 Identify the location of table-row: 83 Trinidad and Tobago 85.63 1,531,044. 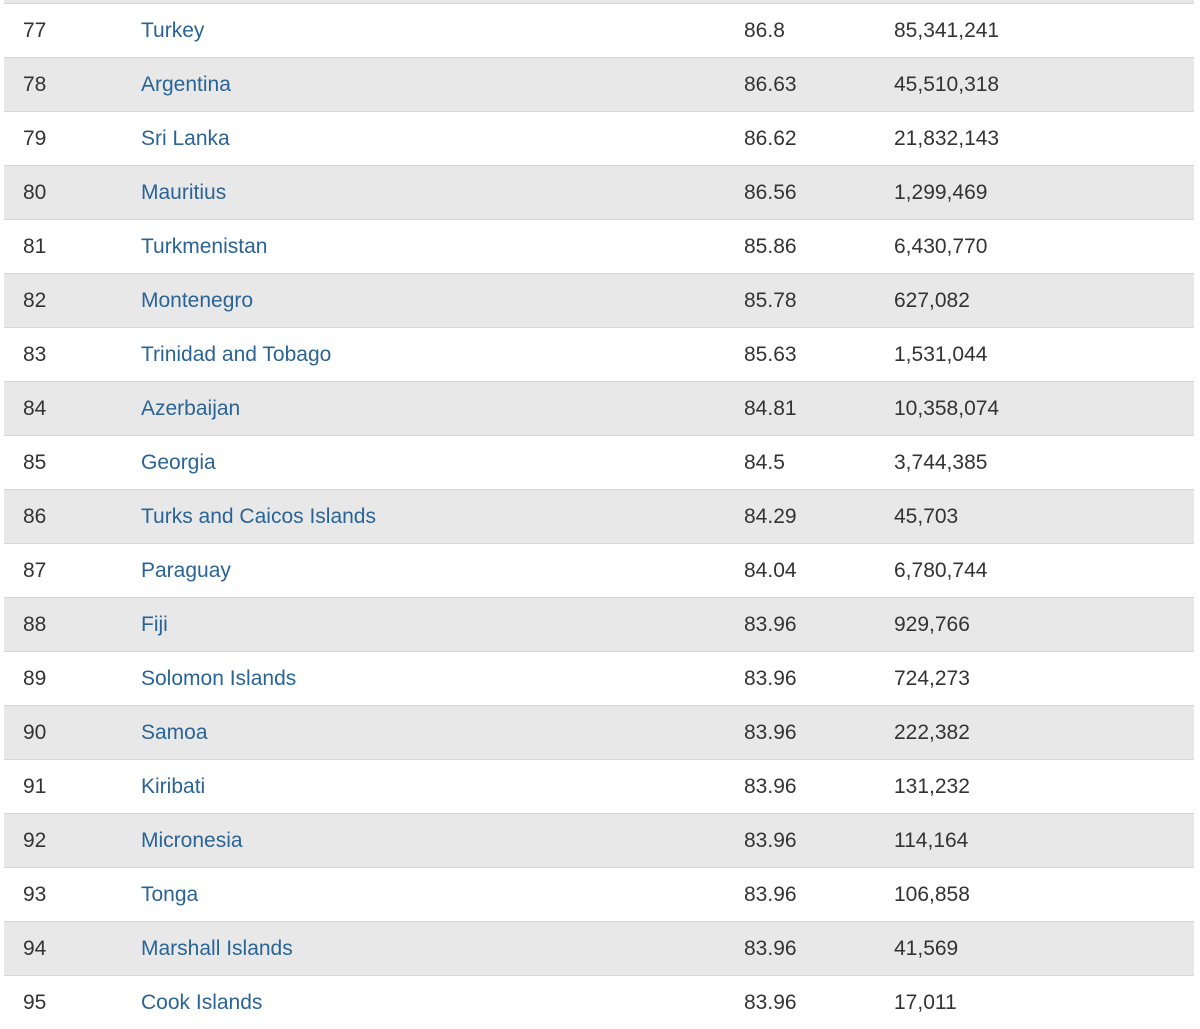
(599, 354).